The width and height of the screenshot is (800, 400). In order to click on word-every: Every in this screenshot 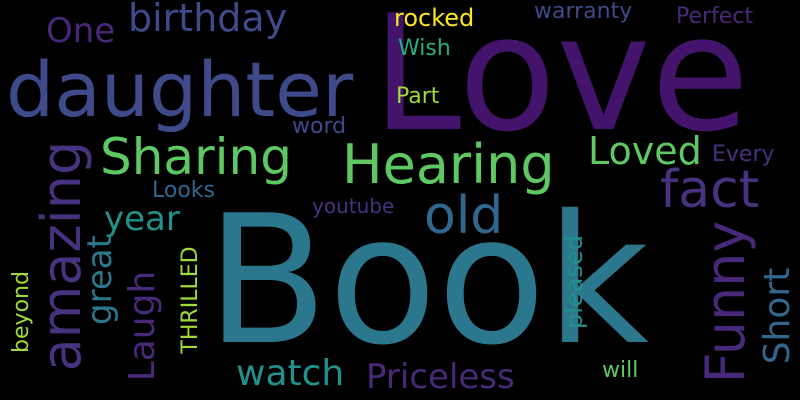, I will do `click(743, 154)`.